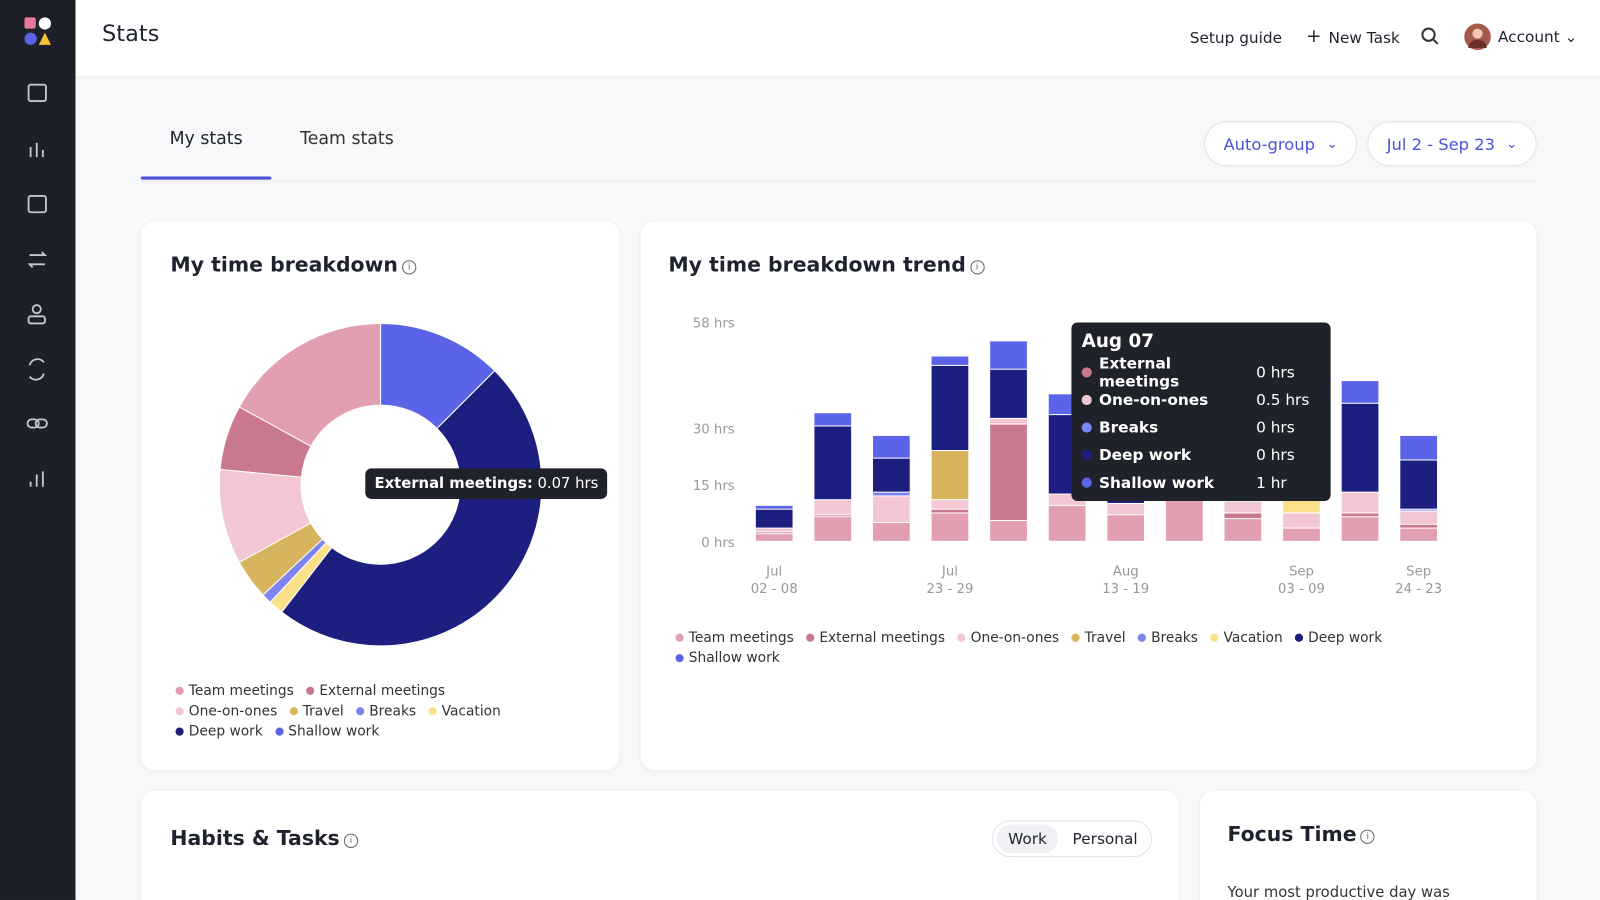 Image resolution: width=1600 pixels, height=900 pixels. Describe the element at coordinates (293, 264) in the screenshot. I see `breakdown-title: My time breakdown i` at that location.